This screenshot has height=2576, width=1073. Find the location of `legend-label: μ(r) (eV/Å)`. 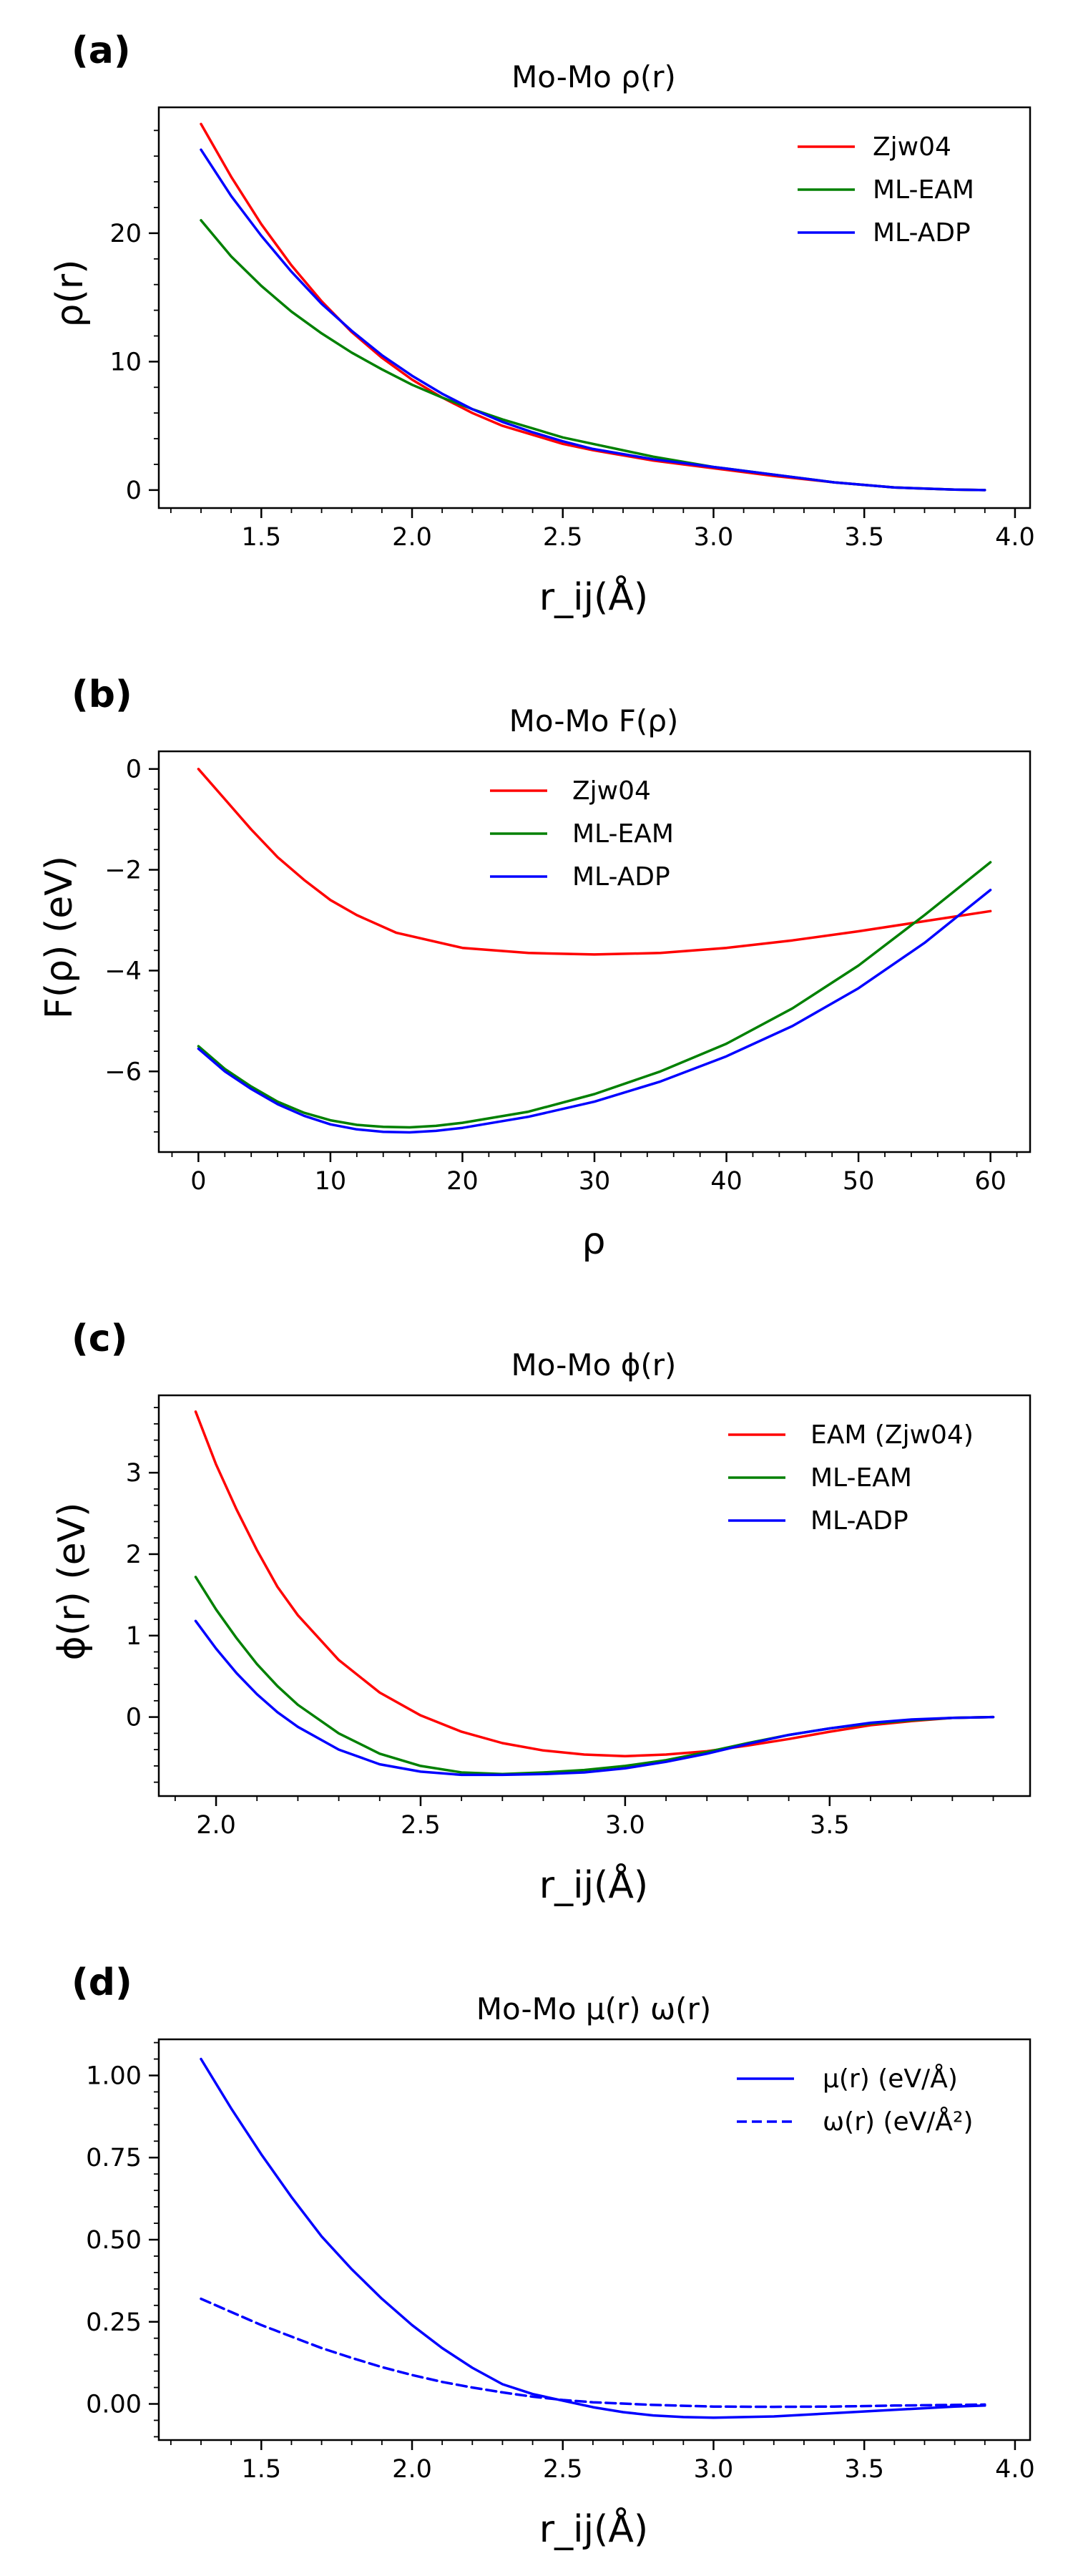

legend-label: μ(r) (eV/Å) is located at coordinates (890, 2078).